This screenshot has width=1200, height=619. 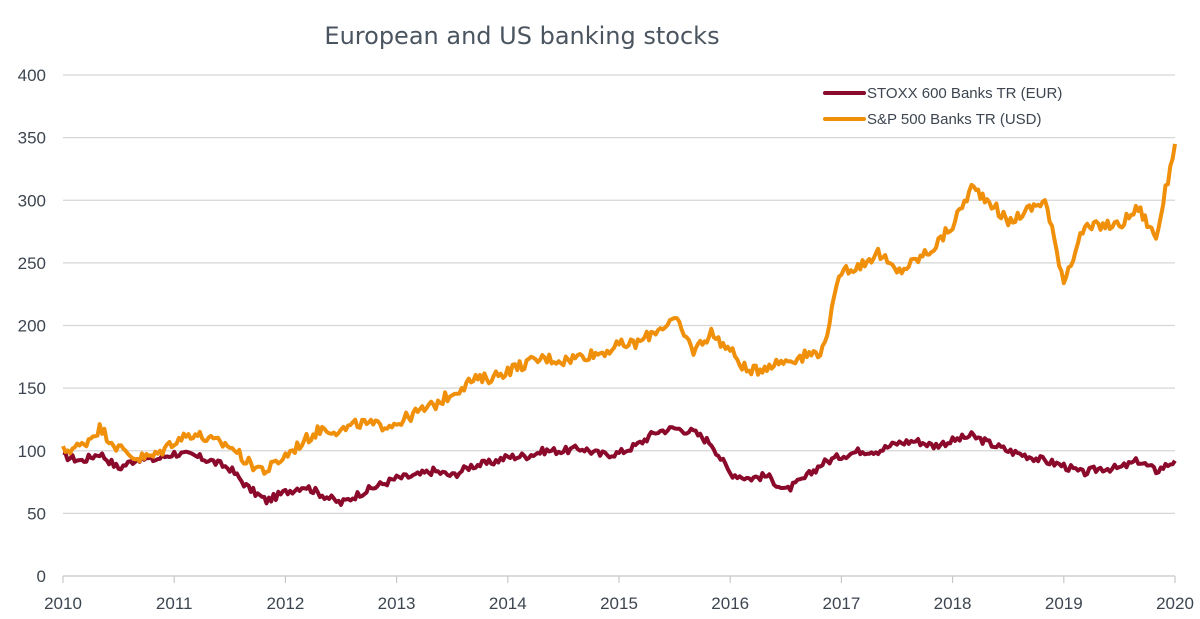 I want to click on y-tick-label: 0, so click(x=41, y=576).